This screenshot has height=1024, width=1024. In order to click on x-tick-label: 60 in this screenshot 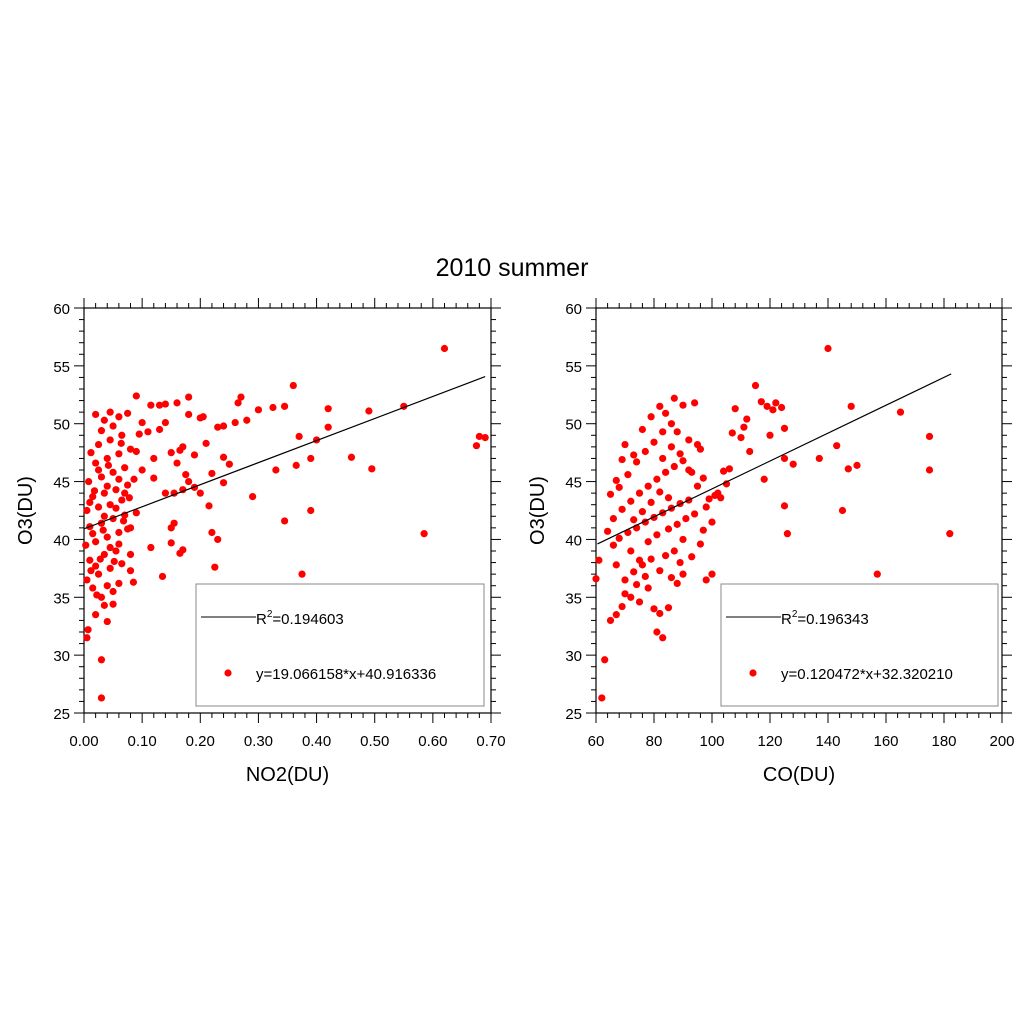, I will do `click(596, 741)`.